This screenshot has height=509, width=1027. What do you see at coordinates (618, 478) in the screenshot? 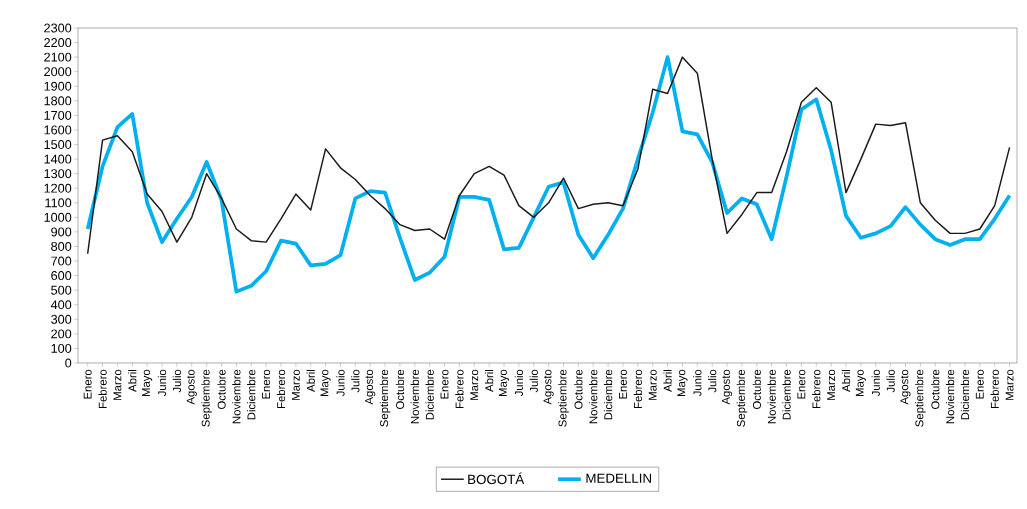
I see `legend-label: MEDELLIN` at bounding box center [618, 478].